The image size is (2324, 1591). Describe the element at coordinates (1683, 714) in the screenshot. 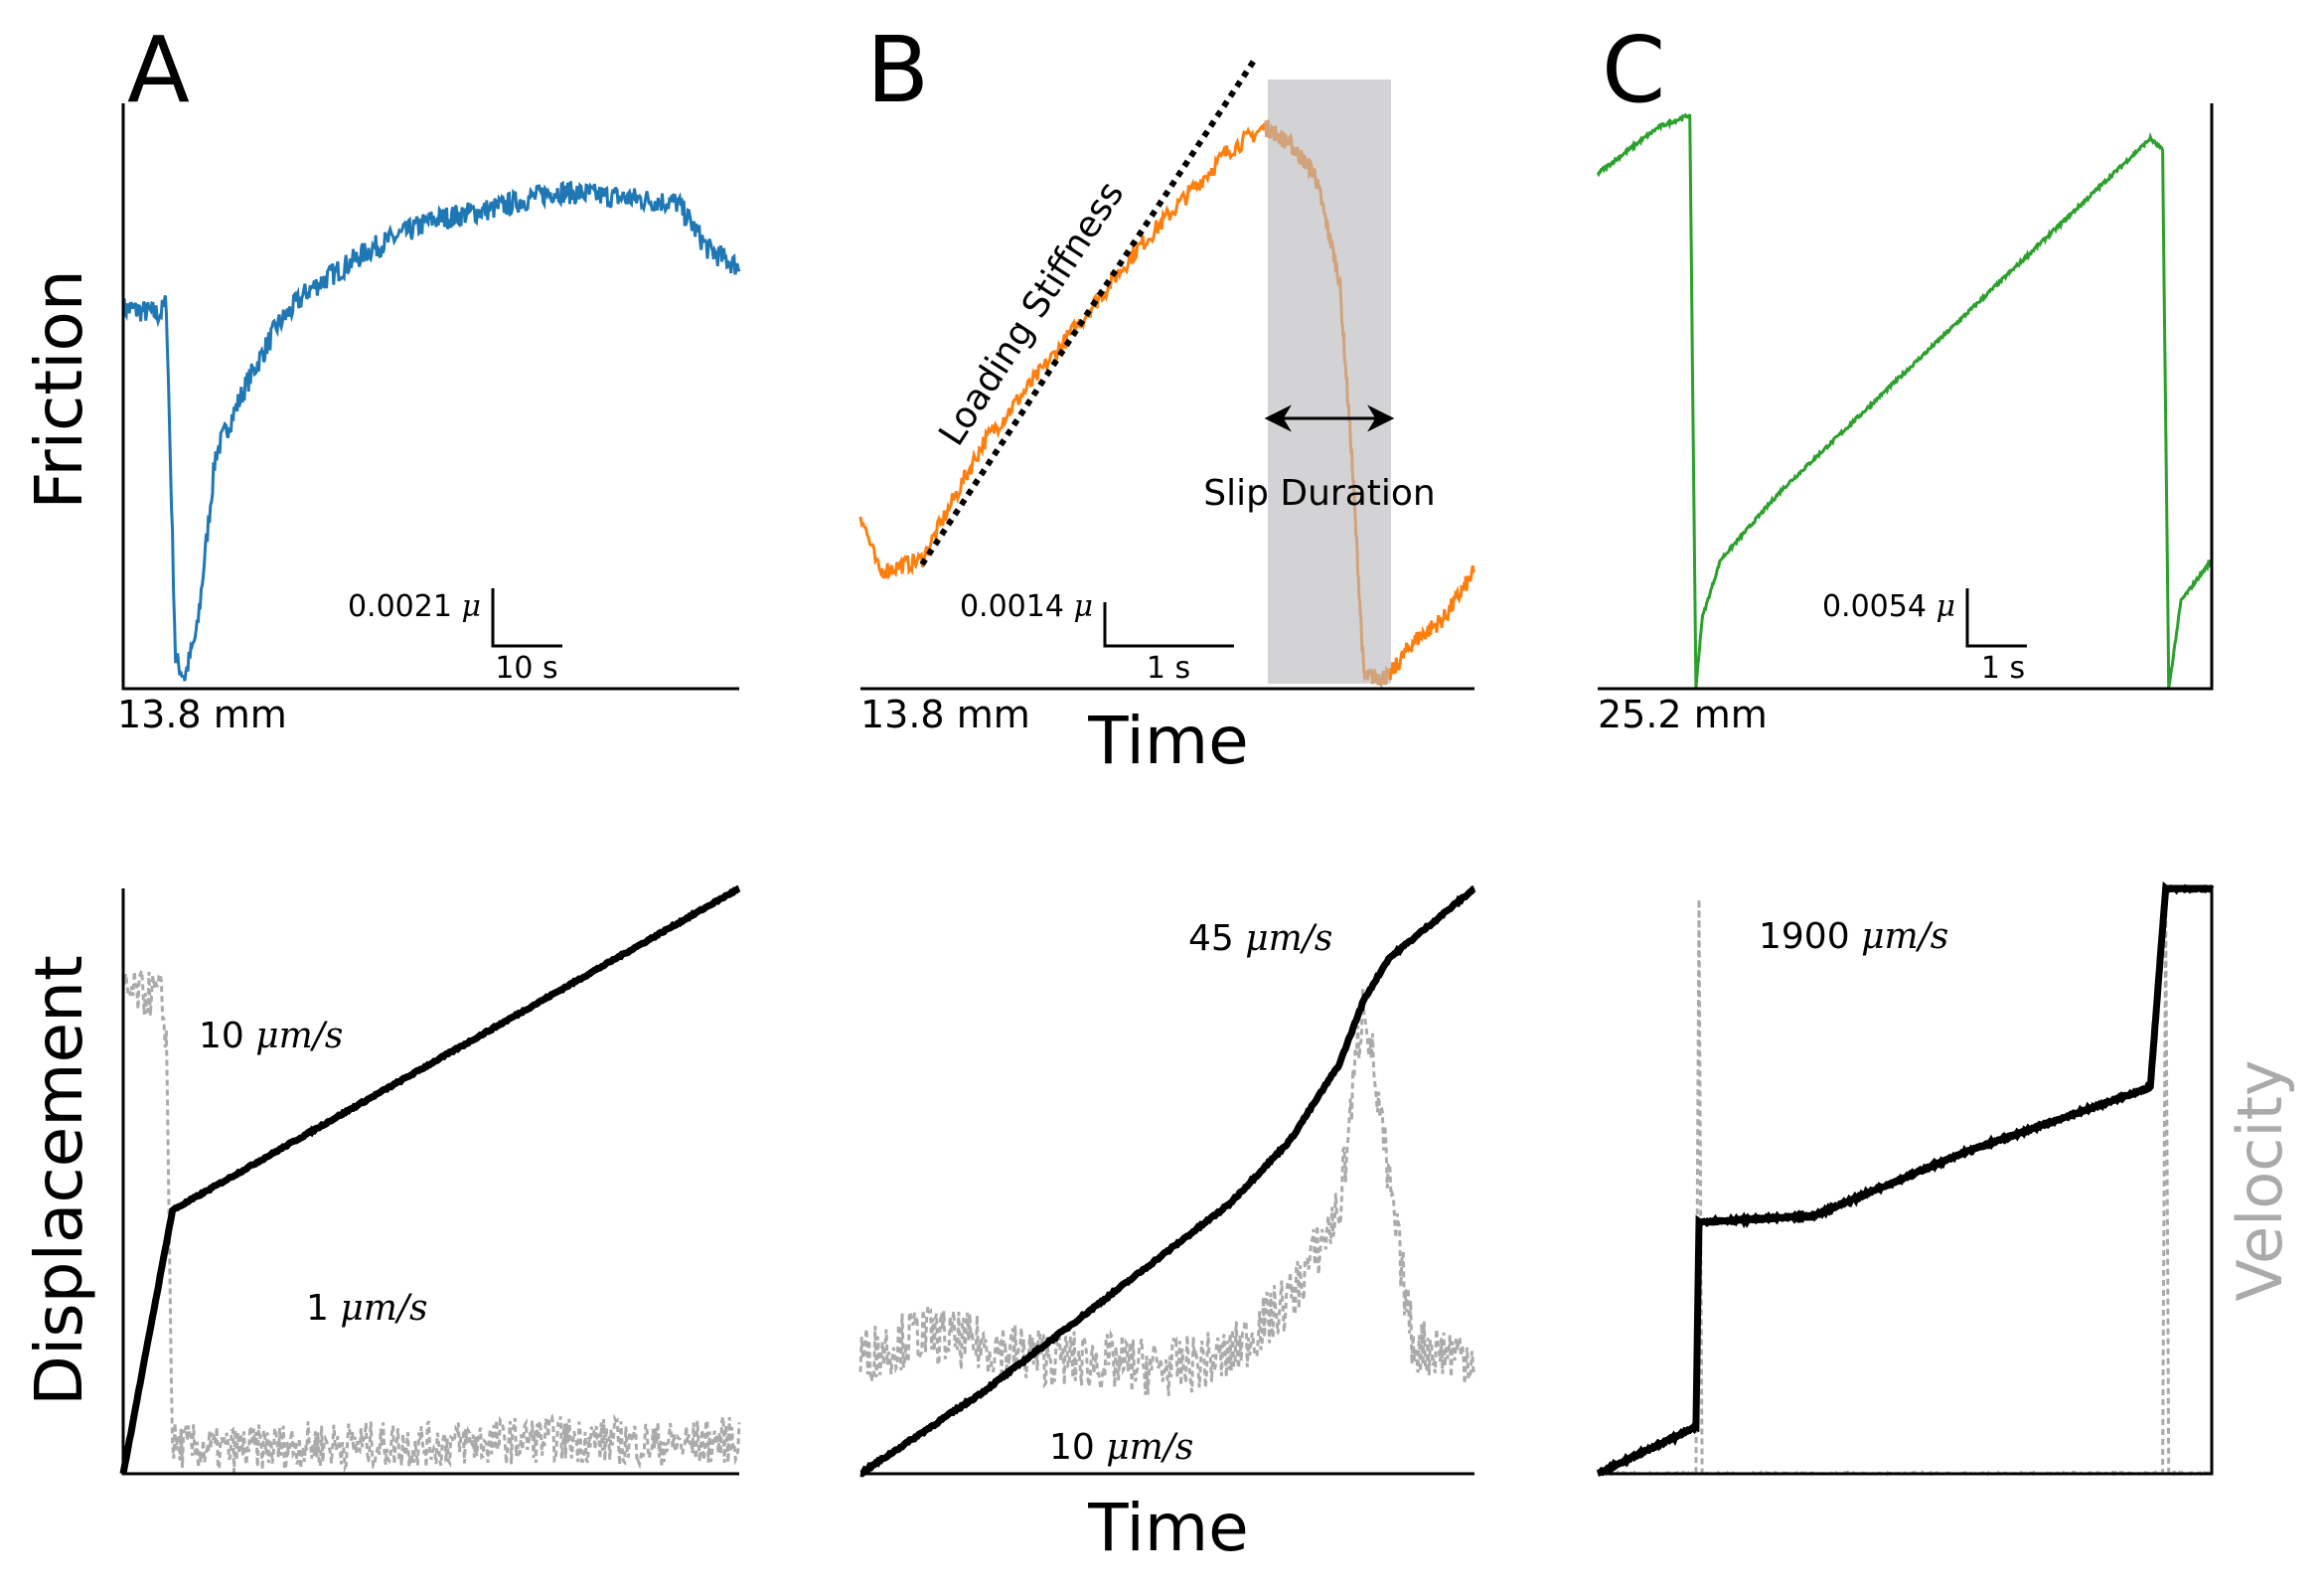

I see `displacement-mm-c: 25.2 mm` at that location.